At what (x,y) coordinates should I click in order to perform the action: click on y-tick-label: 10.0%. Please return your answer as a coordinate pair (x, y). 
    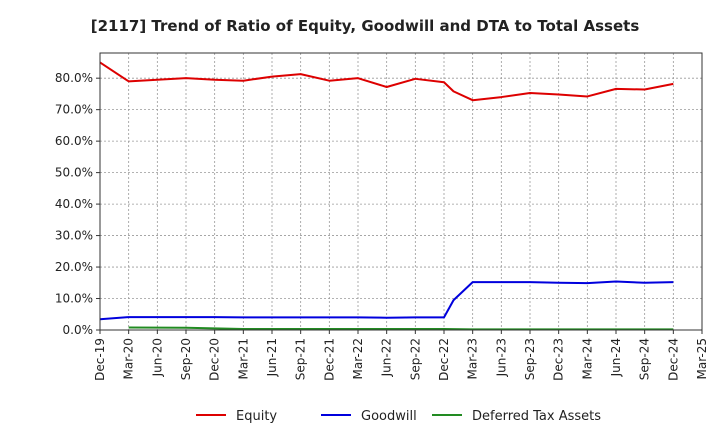
    Looking at the image, I should click on (74, 299).